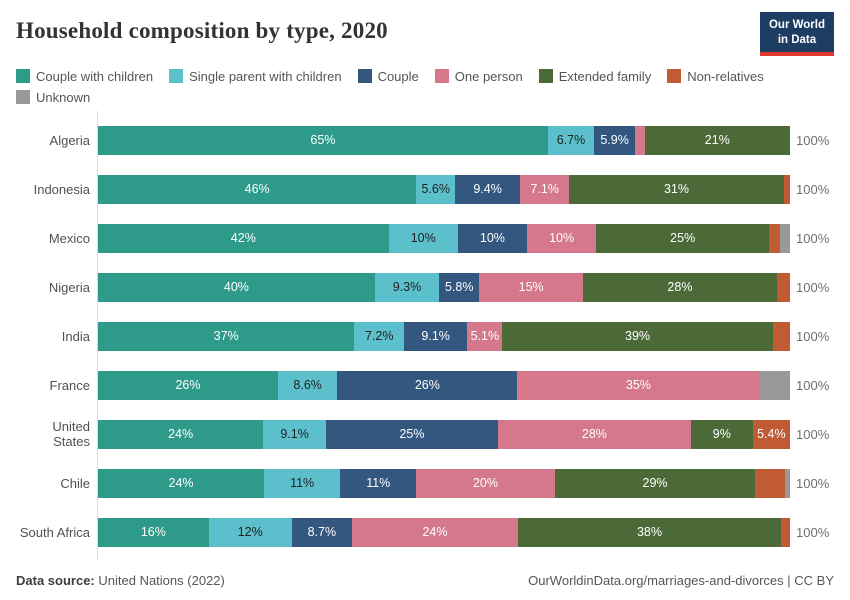 The image size is (850, 600). I want to click on bar-segment-extended-family: 25%, so click(683, 238).